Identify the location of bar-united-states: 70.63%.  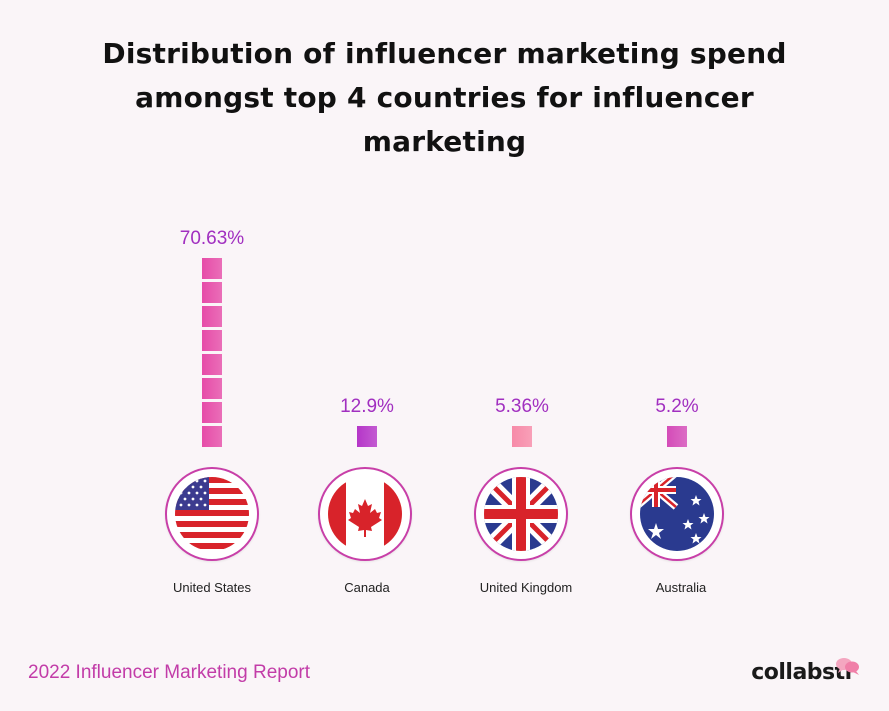
(212, 339).